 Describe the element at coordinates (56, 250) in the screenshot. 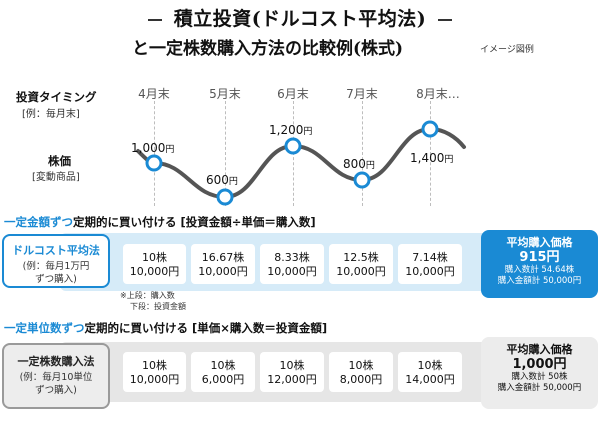

I see `method1-title: ドルコスト平均法` at that location.